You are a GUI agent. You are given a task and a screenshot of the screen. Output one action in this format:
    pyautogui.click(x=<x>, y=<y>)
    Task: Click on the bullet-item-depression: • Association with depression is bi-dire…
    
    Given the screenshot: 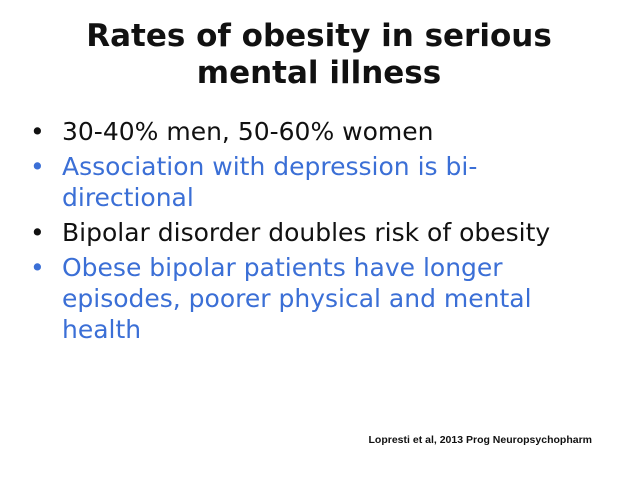 What is the action you would take?
    pyautogui.click(x=310, y=182)
    